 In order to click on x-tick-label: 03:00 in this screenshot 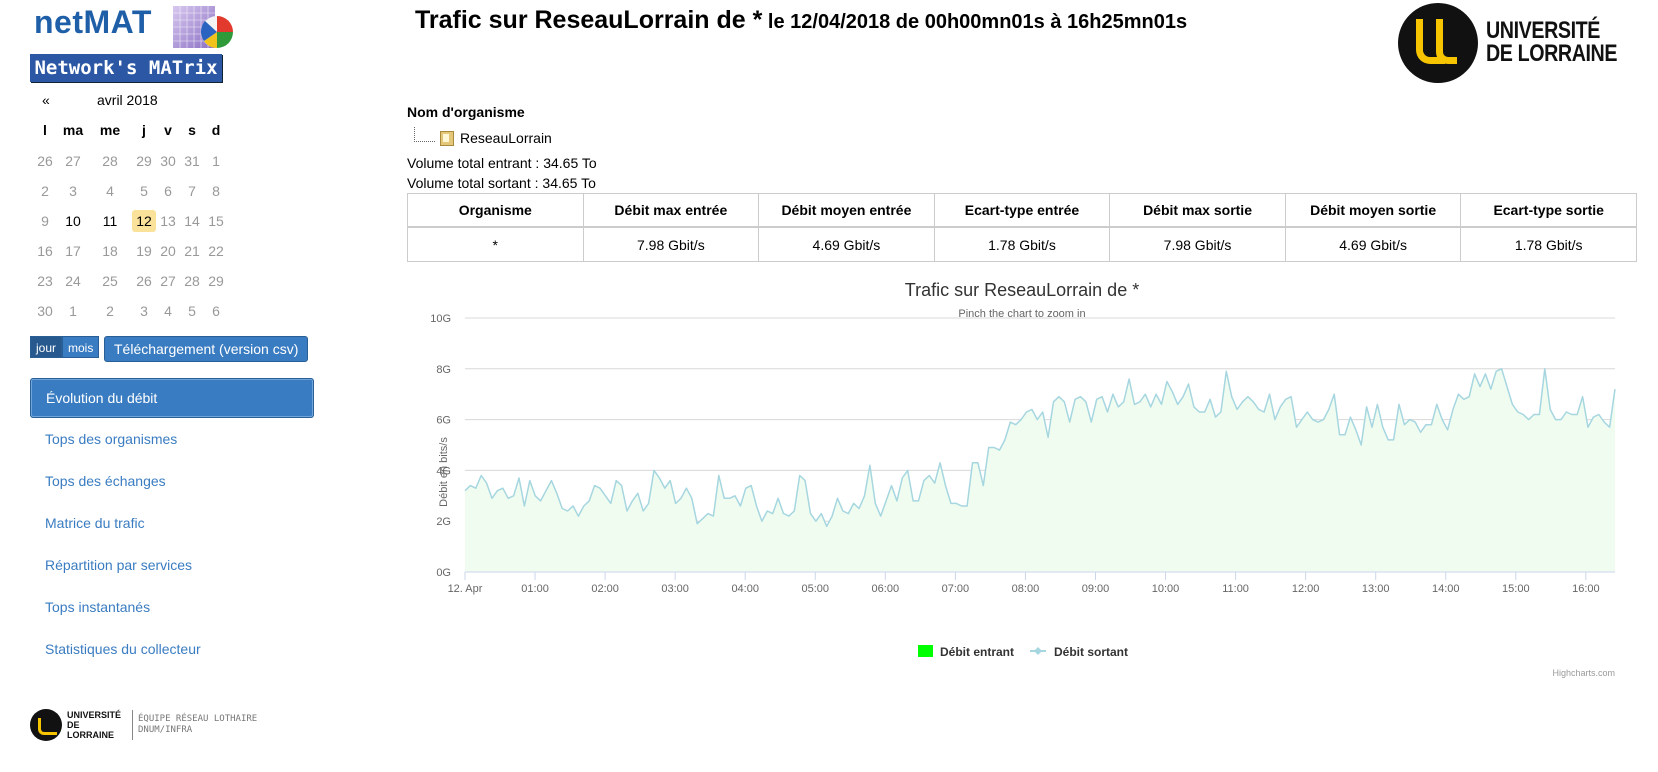, I will do `click(675, 589)`.